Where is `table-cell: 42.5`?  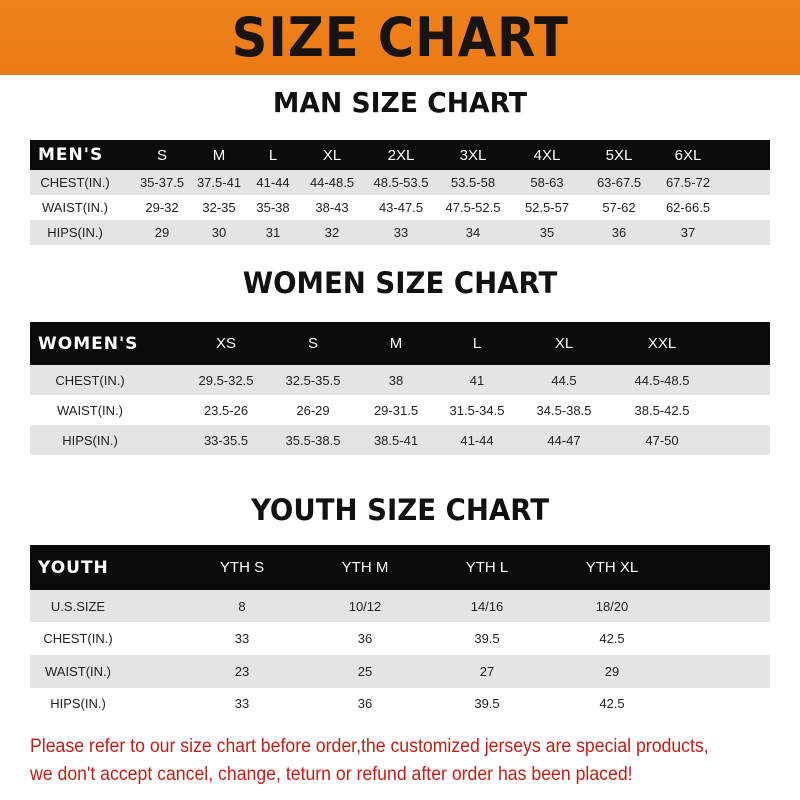
table-cell: 42.5 is located at coordinates (612, 703).